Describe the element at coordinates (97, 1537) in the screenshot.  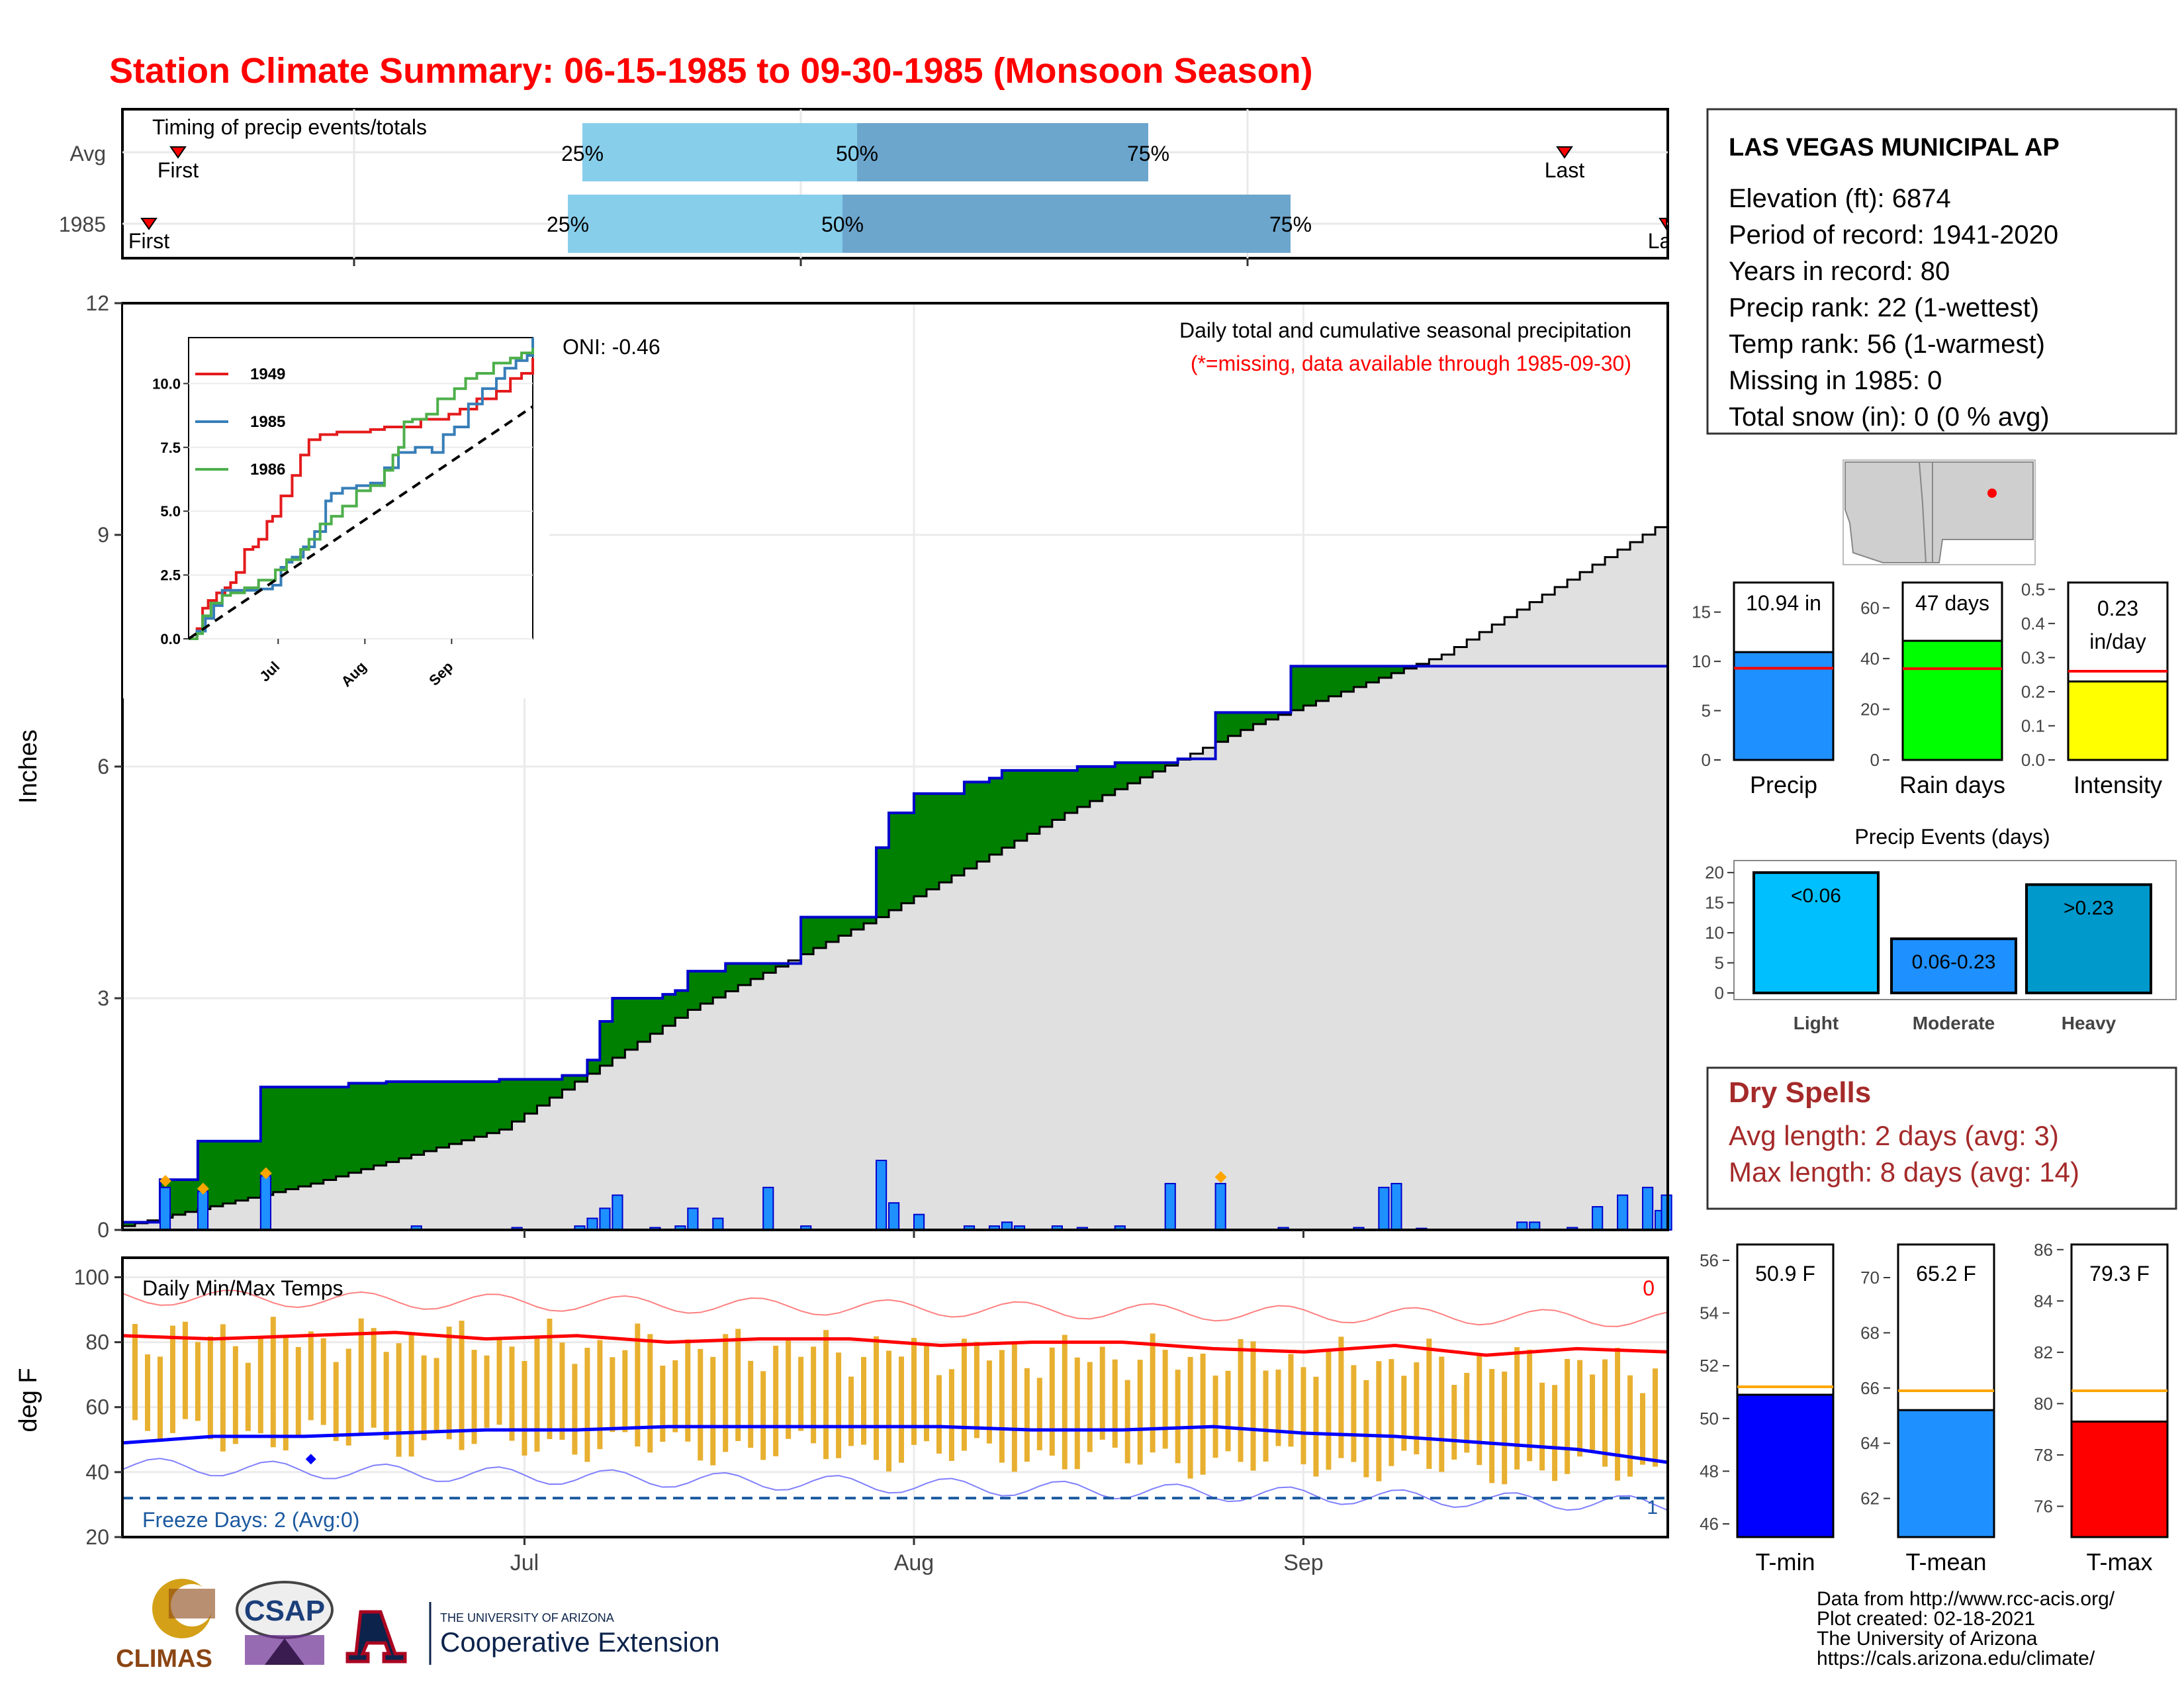
I see `temp-ytick-label: 20` at that location.